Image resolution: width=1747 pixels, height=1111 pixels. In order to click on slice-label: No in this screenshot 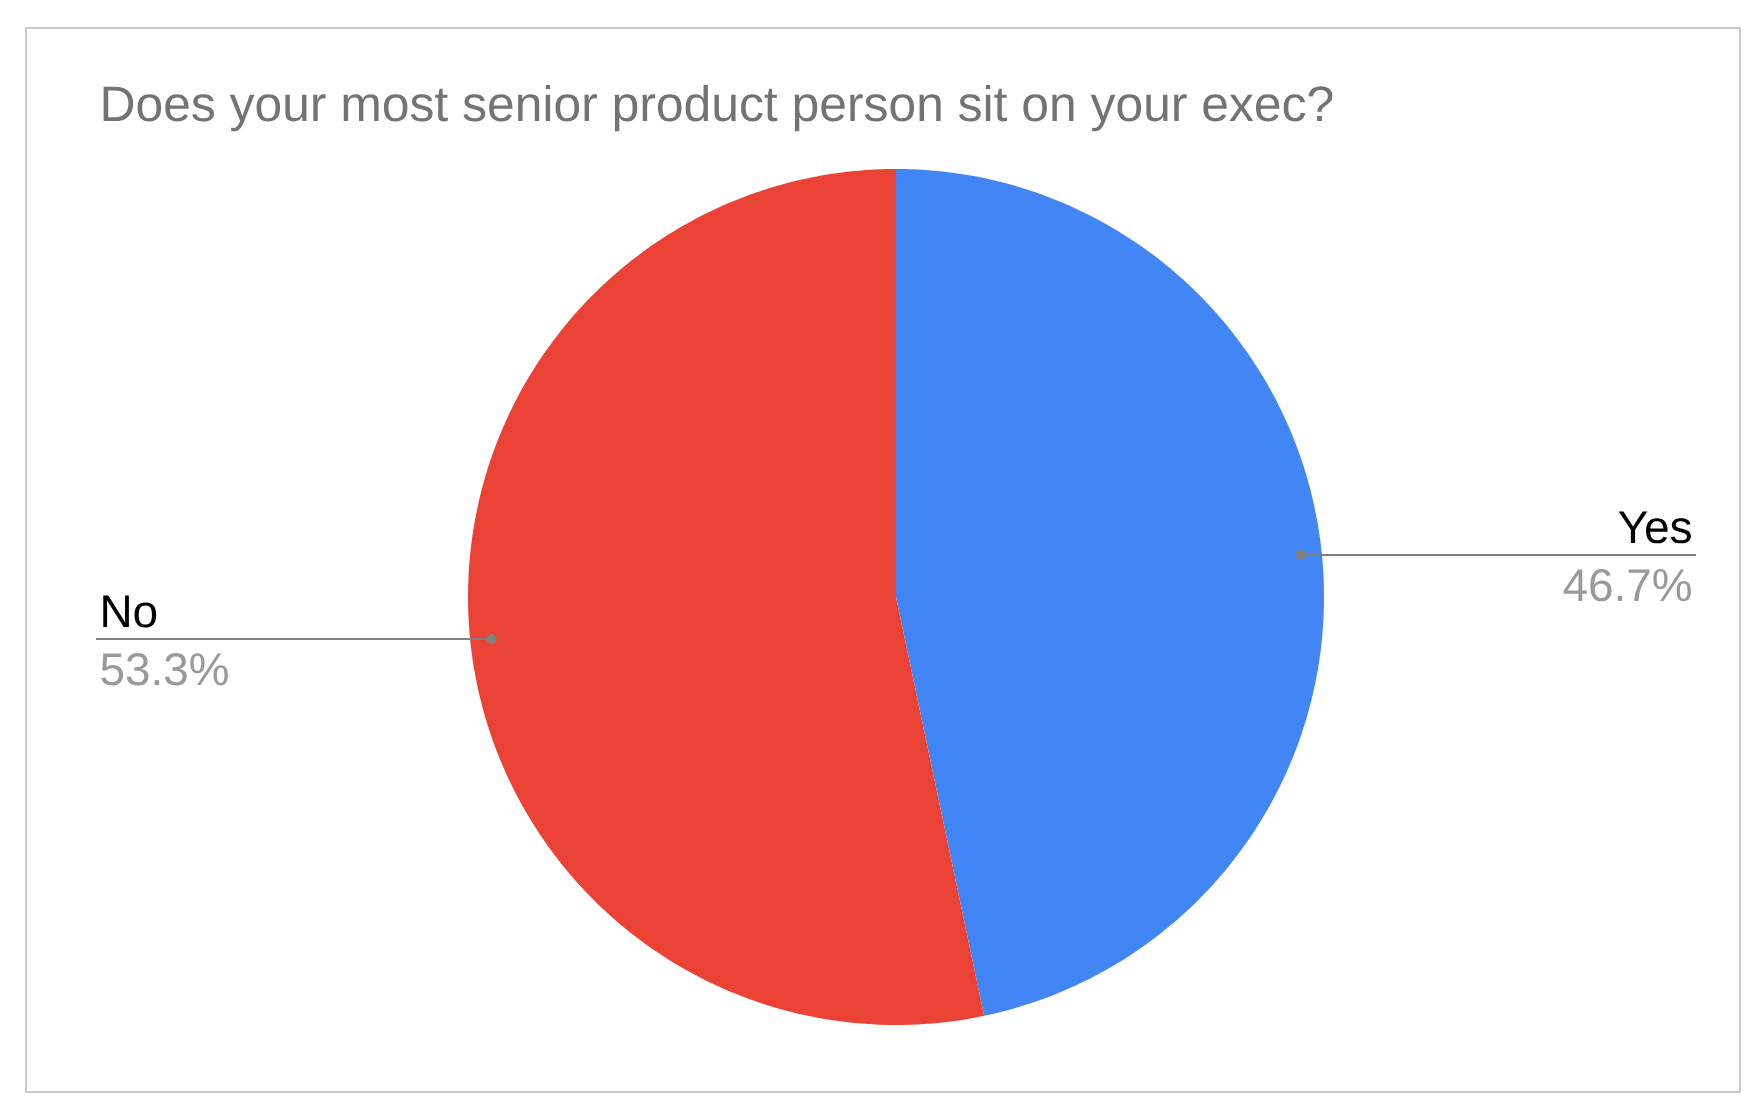, I will do `click(130, 611)`.